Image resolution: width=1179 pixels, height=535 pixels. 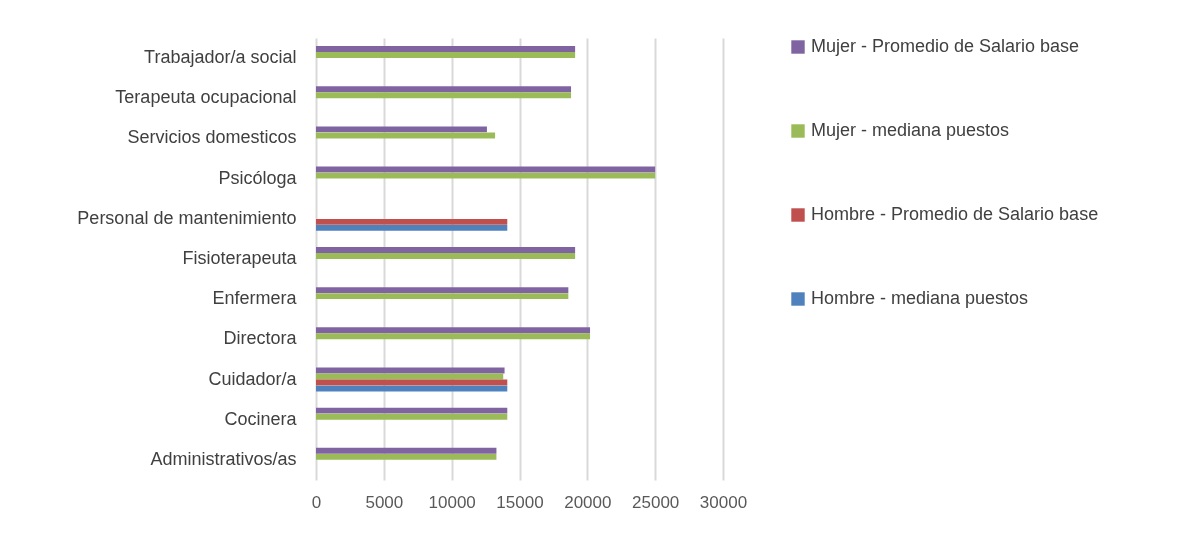 What do you see at coordinates (910, 130) in the screenshot?
I see `legend-label: Mujer - mediana puestos` at bounding box center [910, 130].